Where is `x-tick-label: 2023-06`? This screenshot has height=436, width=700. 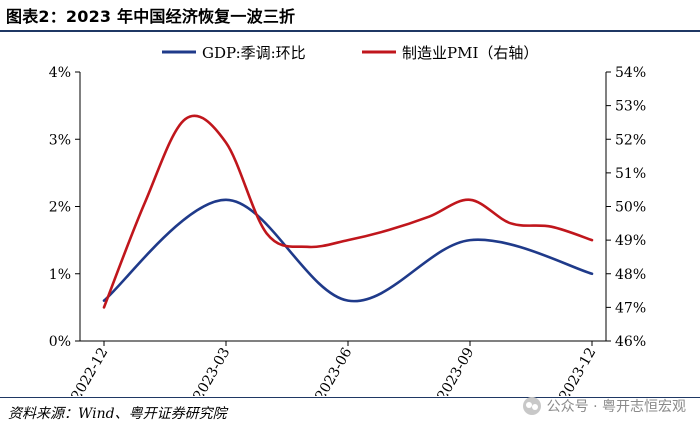
x-tick-label: 2023-06 is located at coordinates (334, 370).